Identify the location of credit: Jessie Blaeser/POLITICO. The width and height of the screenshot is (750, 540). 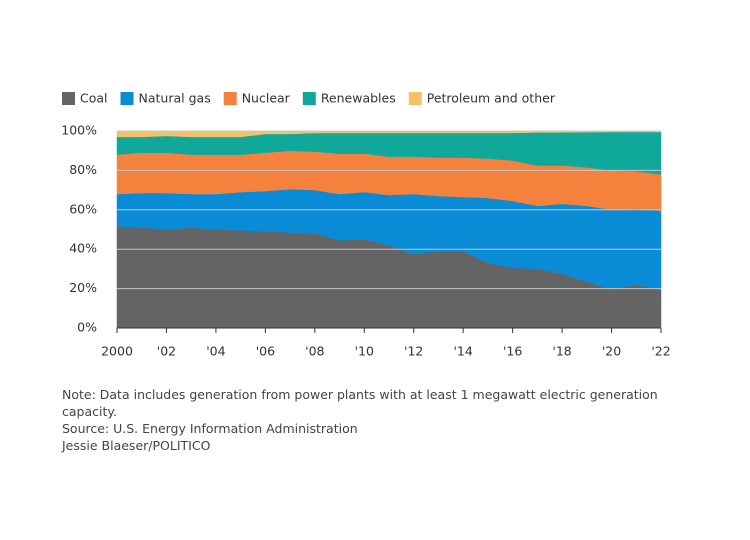
(136, 445).